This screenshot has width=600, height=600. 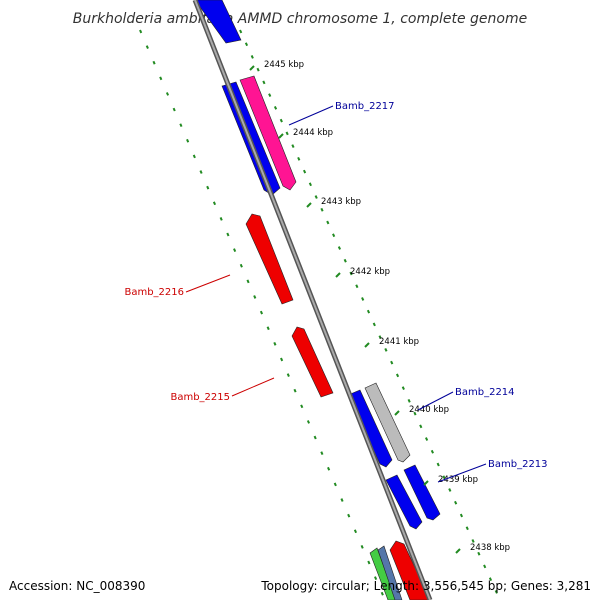 What do you see at coordinates (458, 480) in the screenshot?
I see `tick-label: 2439 kbp` at bounding box center [458, 480].